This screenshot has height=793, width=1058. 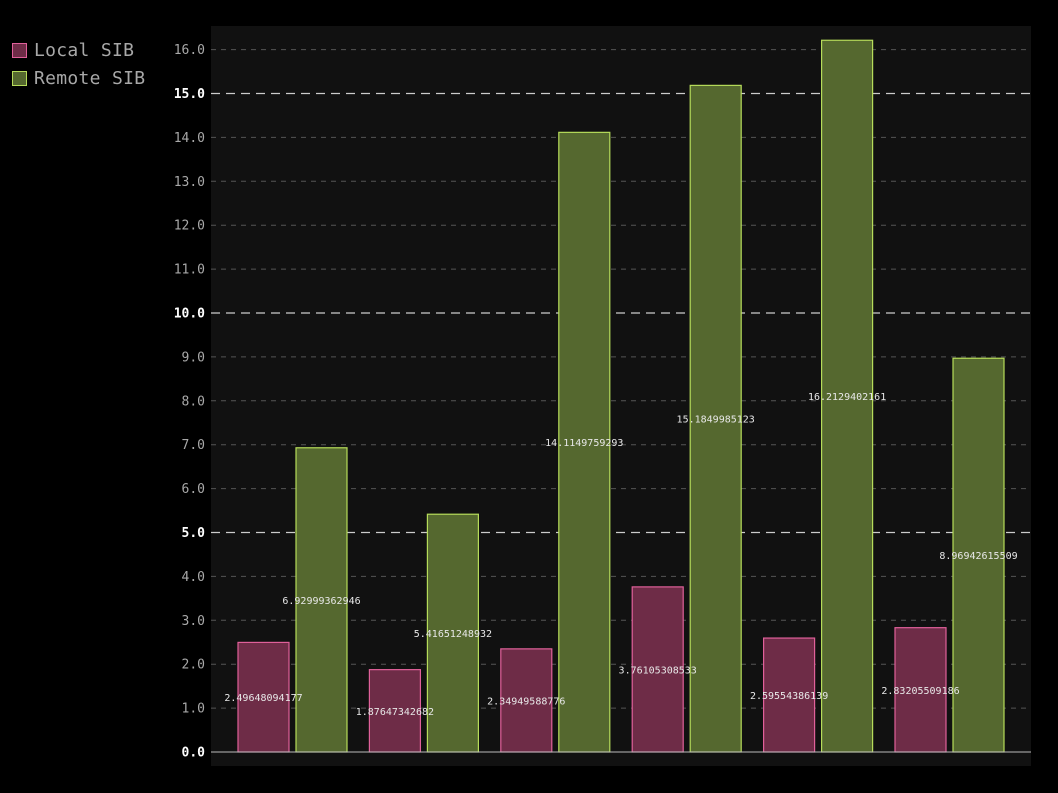 What do you see at coordinates (189, 182) in the screenshot?
I see `y-tick-label: 13.0` at bounding box center [189, 182].